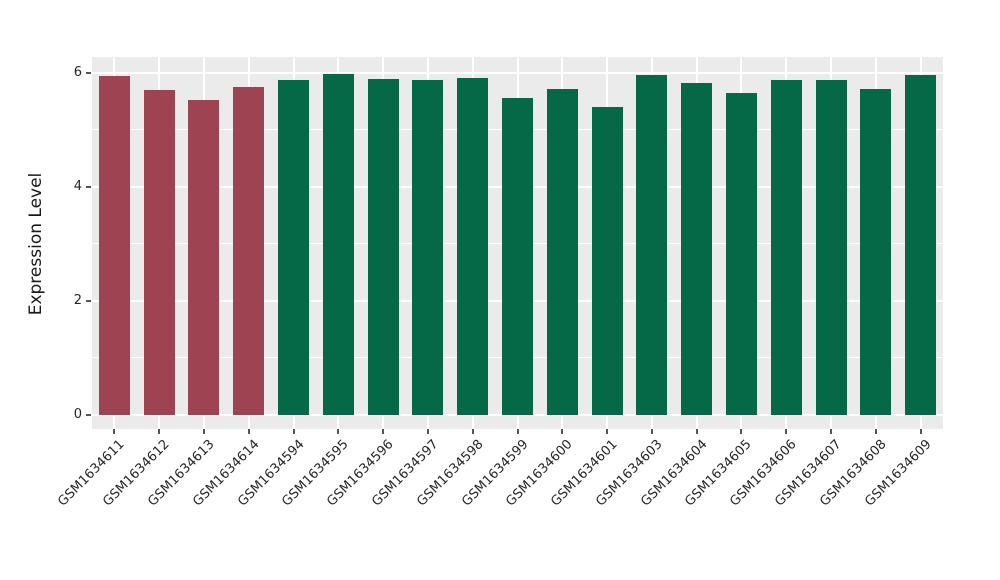  What do you see at coordinates (77, 186) in the screenshot?
I see `y-tick-label: 4` at bounding box center [77, 186].